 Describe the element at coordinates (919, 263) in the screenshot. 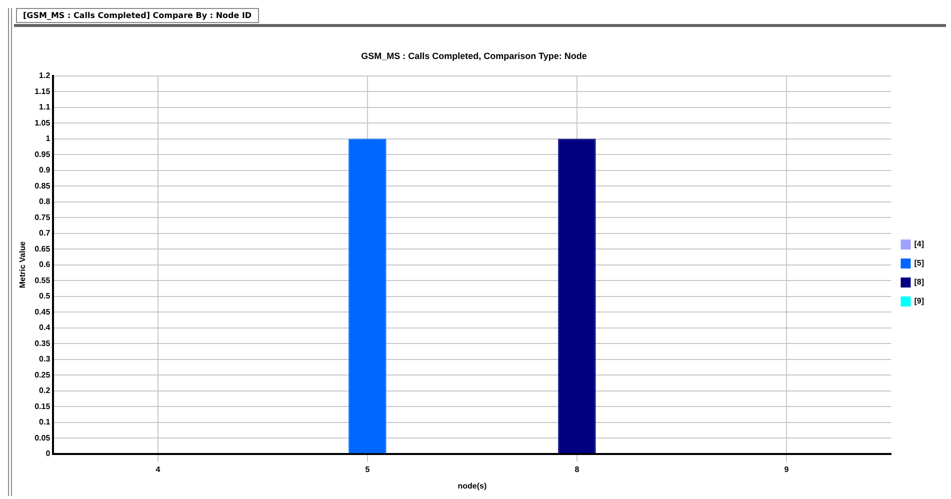

I see `legend-label: [5]` at that location.